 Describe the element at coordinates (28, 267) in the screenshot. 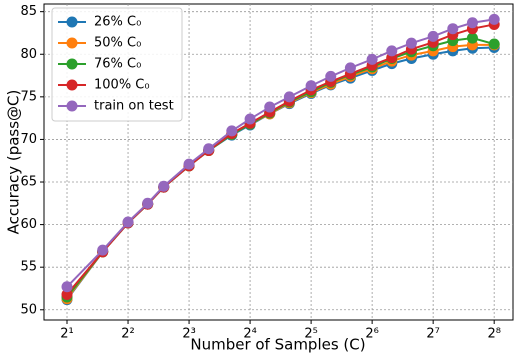

I see `y-tick-label: 55` at that location.